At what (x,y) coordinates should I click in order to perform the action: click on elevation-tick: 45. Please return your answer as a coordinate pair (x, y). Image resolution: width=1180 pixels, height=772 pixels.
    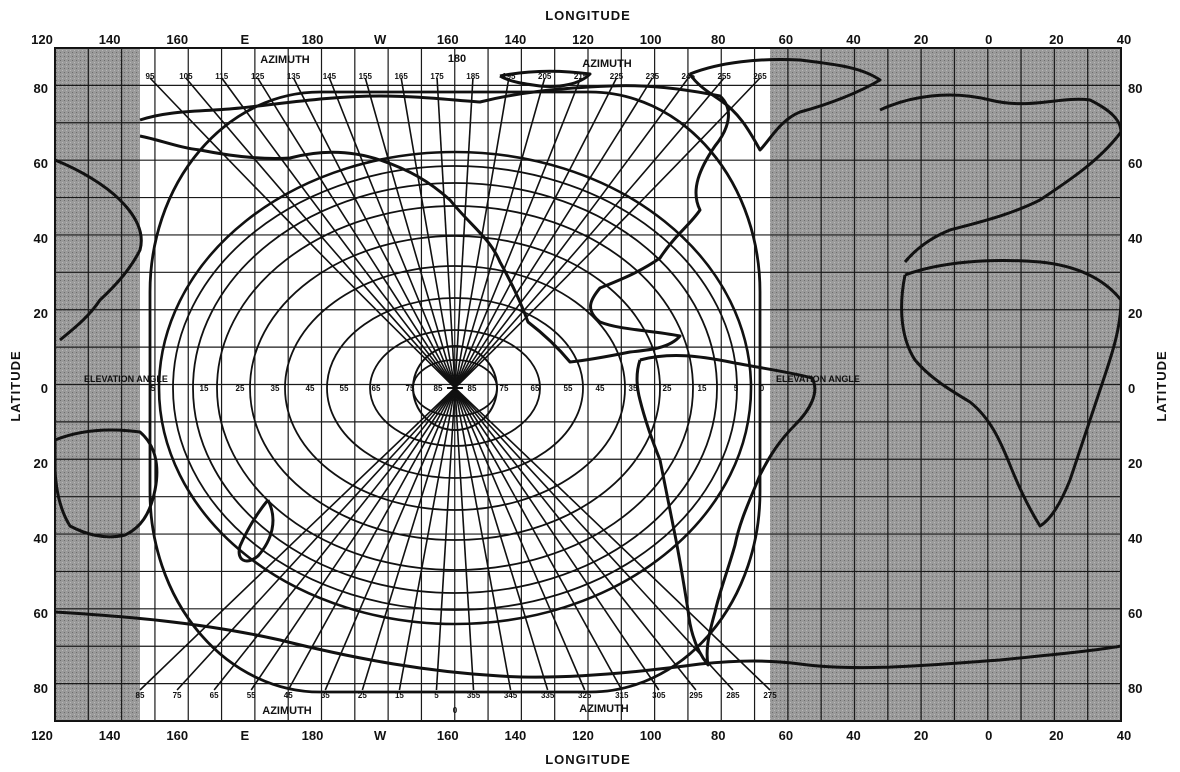
    Looking at the image, I should click on (600, 388).